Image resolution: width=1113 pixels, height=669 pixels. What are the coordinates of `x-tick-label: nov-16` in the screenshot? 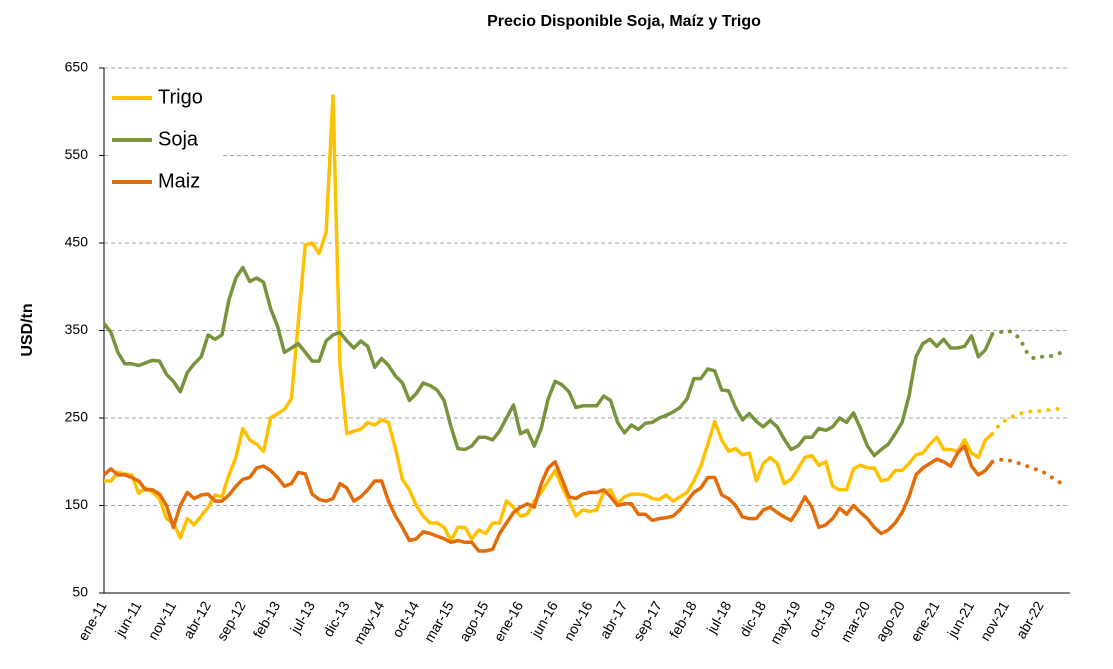 It's located at (577, 620).